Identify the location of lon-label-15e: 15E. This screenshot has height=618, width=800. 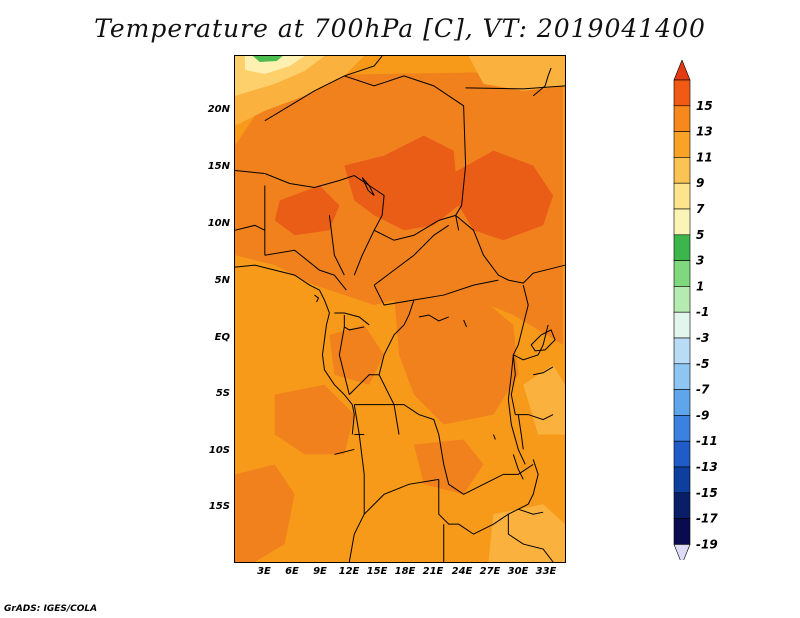
(377, 571).